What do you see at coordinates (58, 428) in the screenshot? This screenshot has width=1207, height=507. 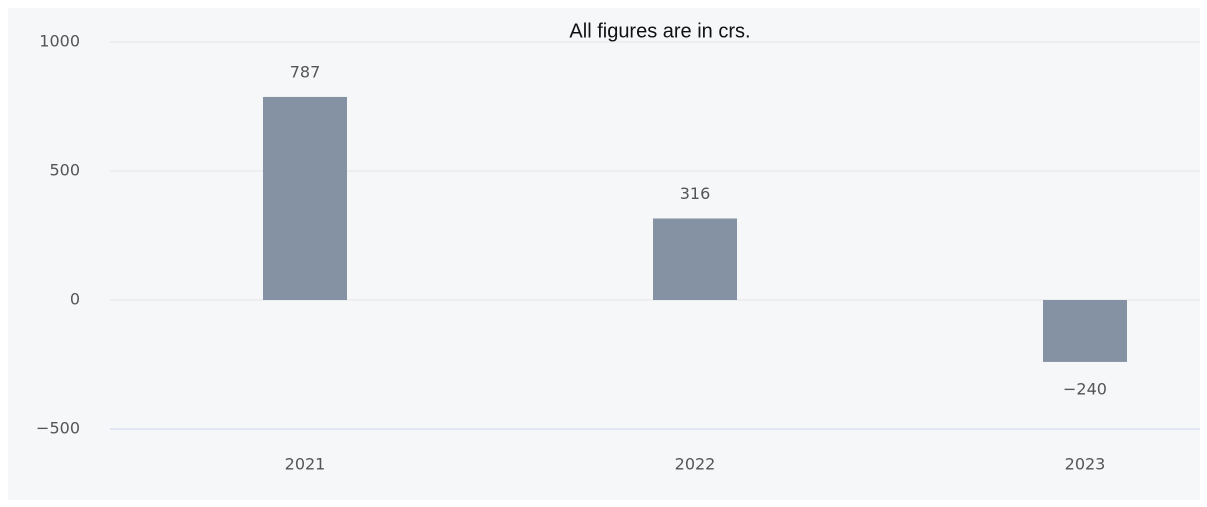 I see `y-tick-label: −500` at bounding box center [58, 428].